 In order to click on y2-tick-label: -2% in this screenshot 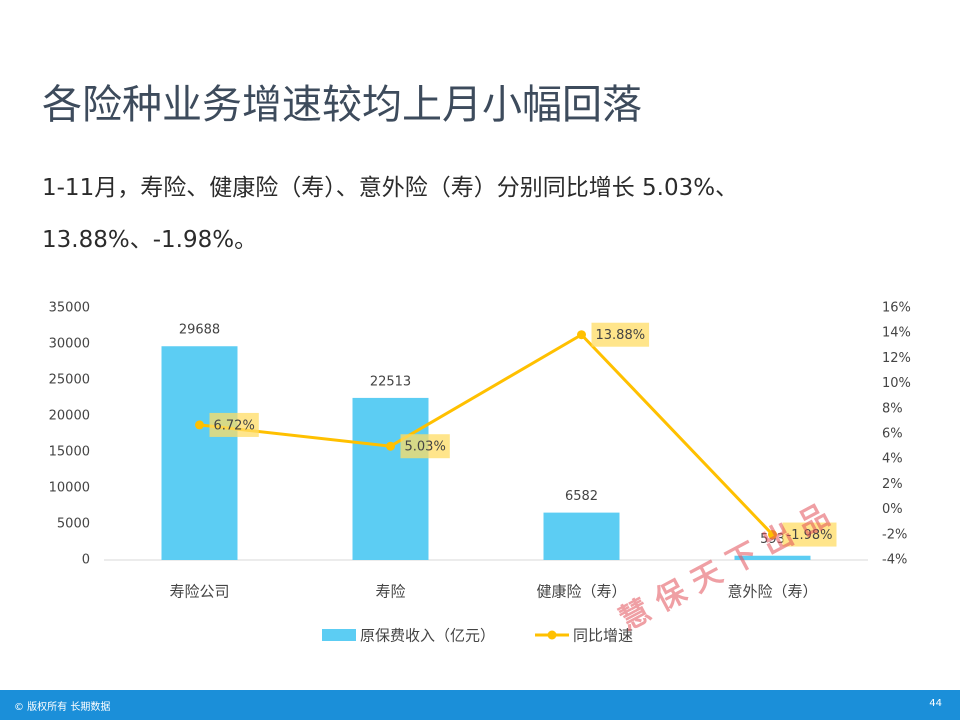, I will do `click(894, 534)`.